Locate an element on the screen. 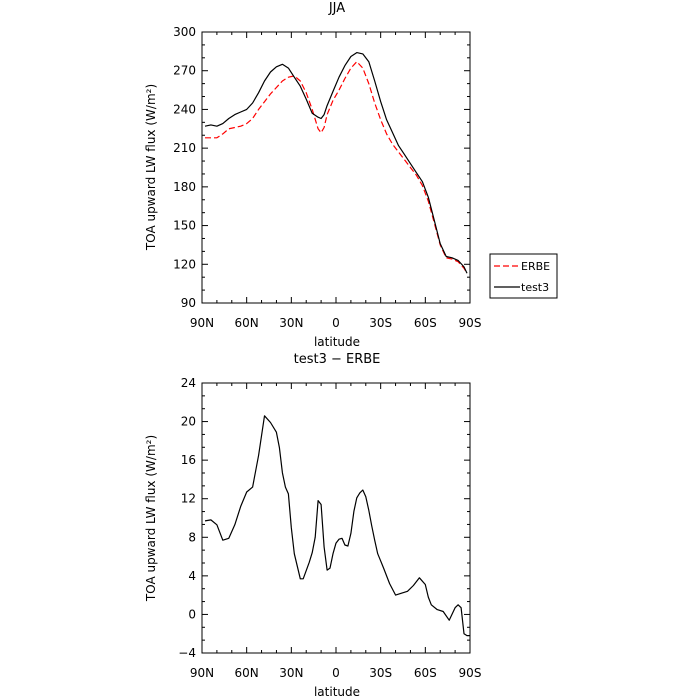 The height and width of the screenshot is (700, 700). legend: ERBE test3 is located at coordinates (523, 276).